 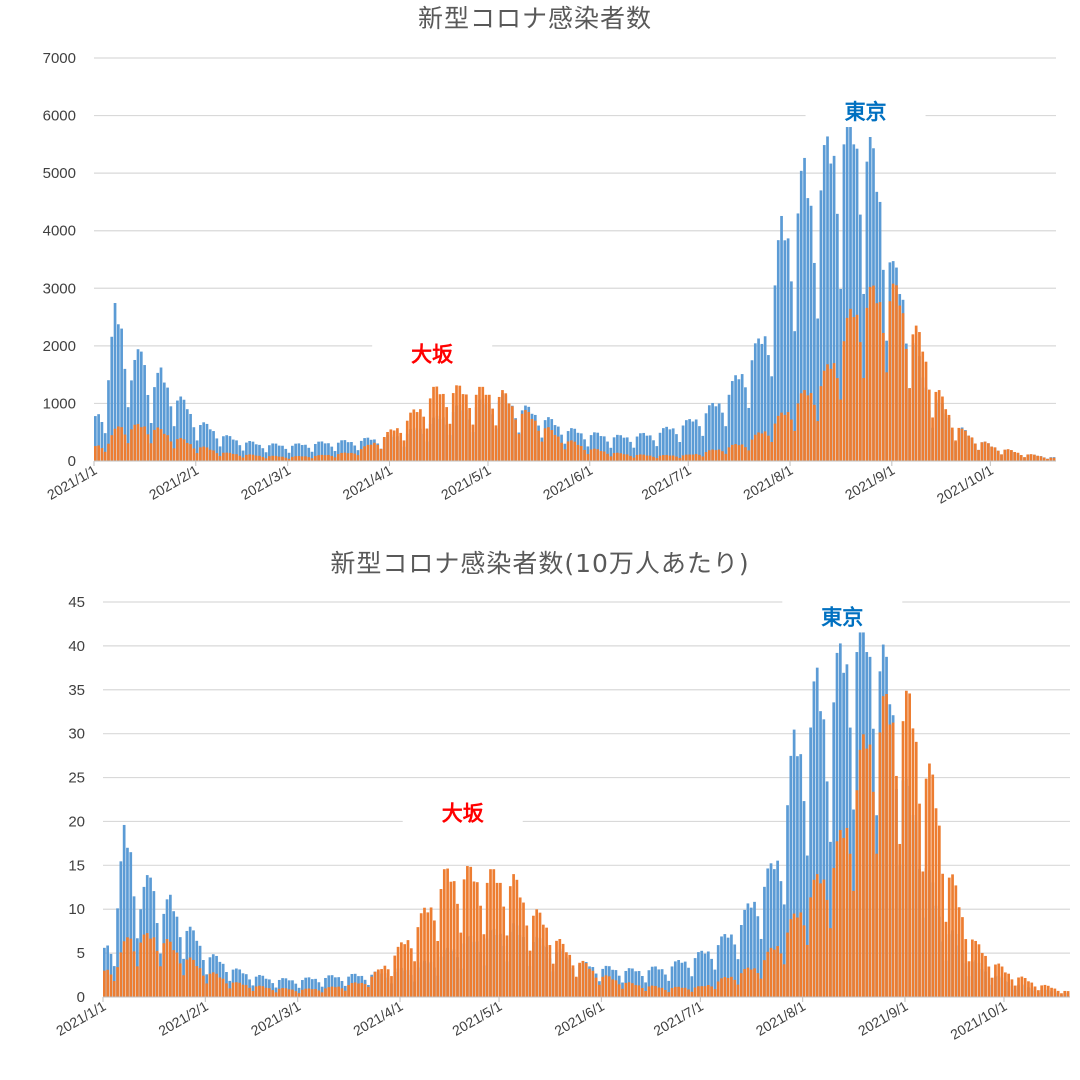 What do you see at coordinates (476, 1018) in the screenshot?
I see `x-tick-label: 2021/5/1` at bounding box center [476, 1018].